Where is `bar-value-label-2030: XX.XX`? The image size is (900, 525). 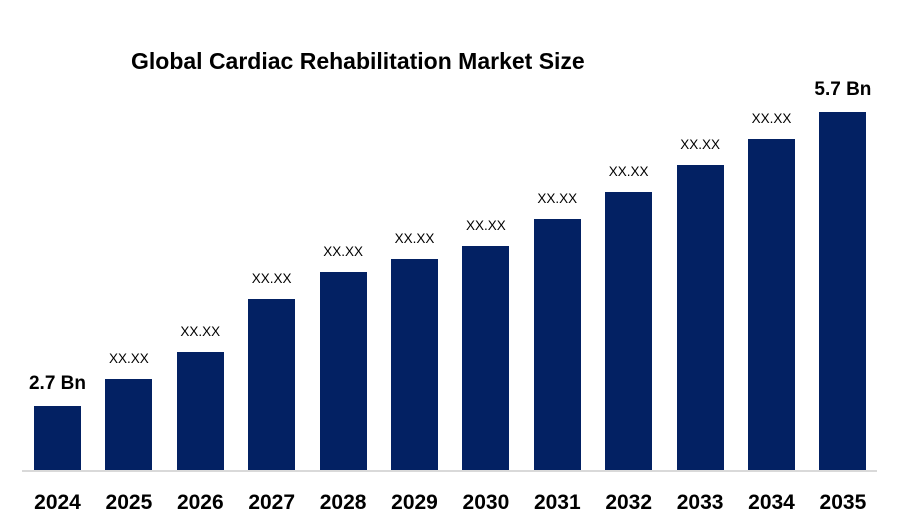 bar-value-label-2030: XX.XX is located at coordinates (486, 225).